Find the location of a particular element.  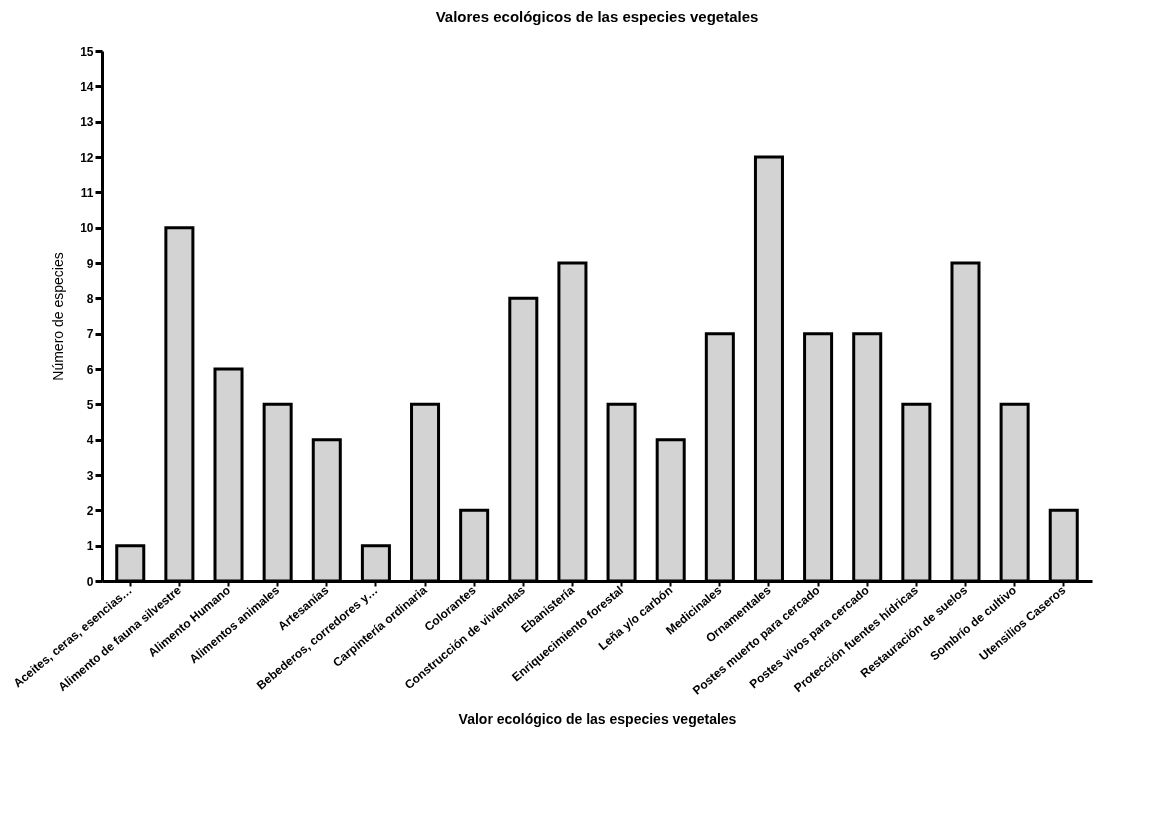

y-tick-label: 0 is located at coordinates (90, 581).